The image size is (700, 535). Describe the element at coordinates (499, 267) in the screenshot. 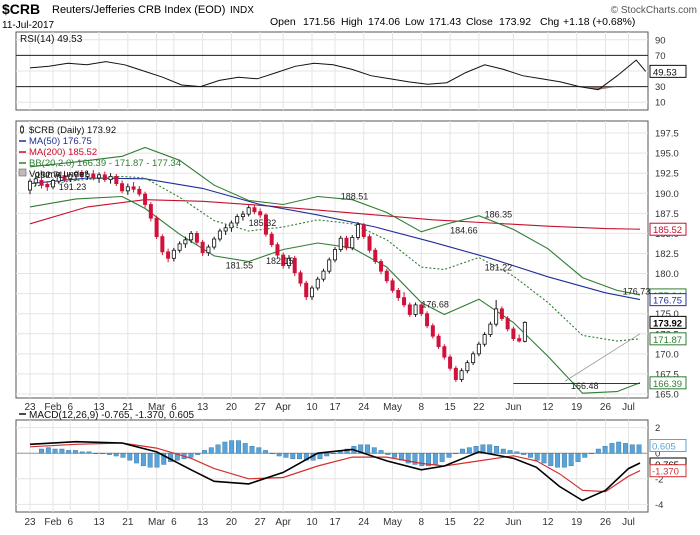

I see `price-annotation: 181.22` at that location.